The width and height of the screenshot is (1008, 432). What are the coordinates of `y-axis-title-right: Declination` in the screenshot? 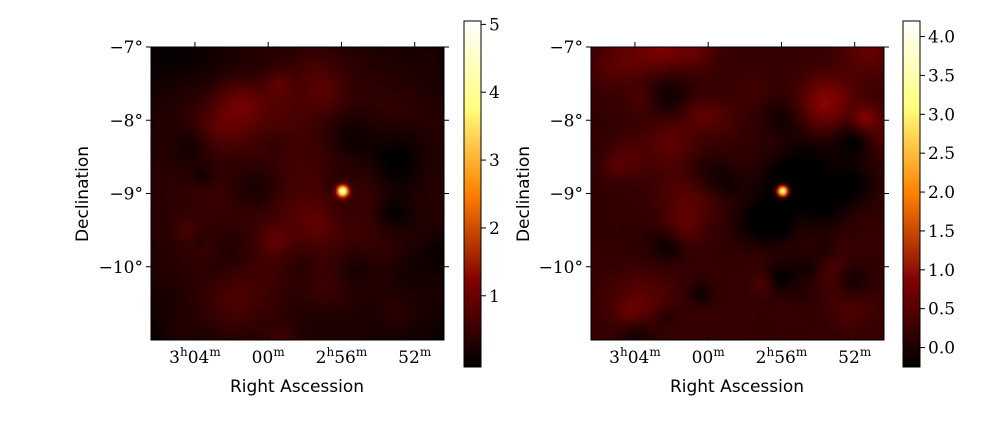 It's located at (524, 194).